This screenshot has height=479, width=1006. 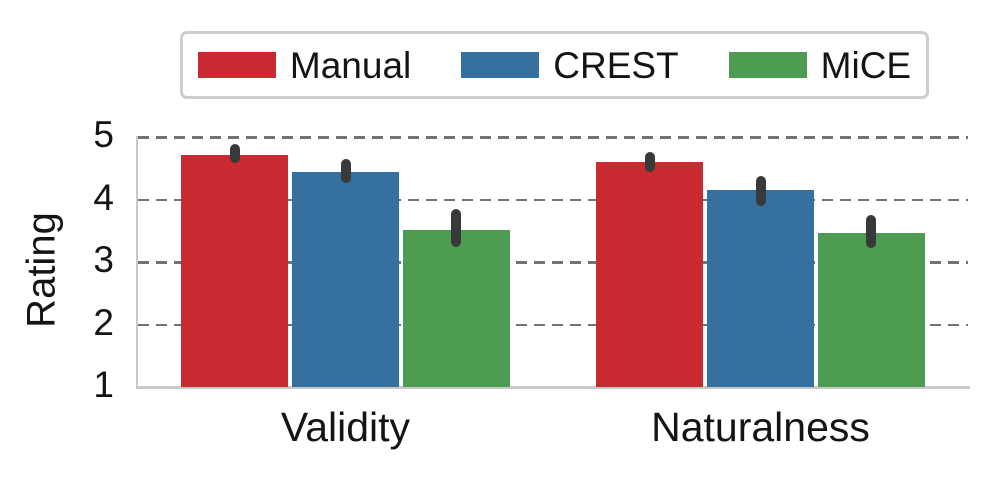 I want to click on legend-label-crest: CREST, so click(x=616, y=65).